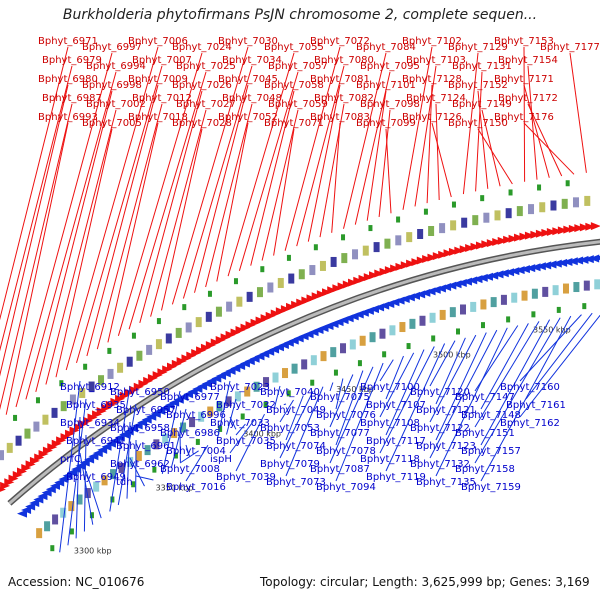 Image resolution: width=600 pixels, height=600 pixels. I want to click on gene-label-bottom: Bphyt_7023, so click(240, 387).